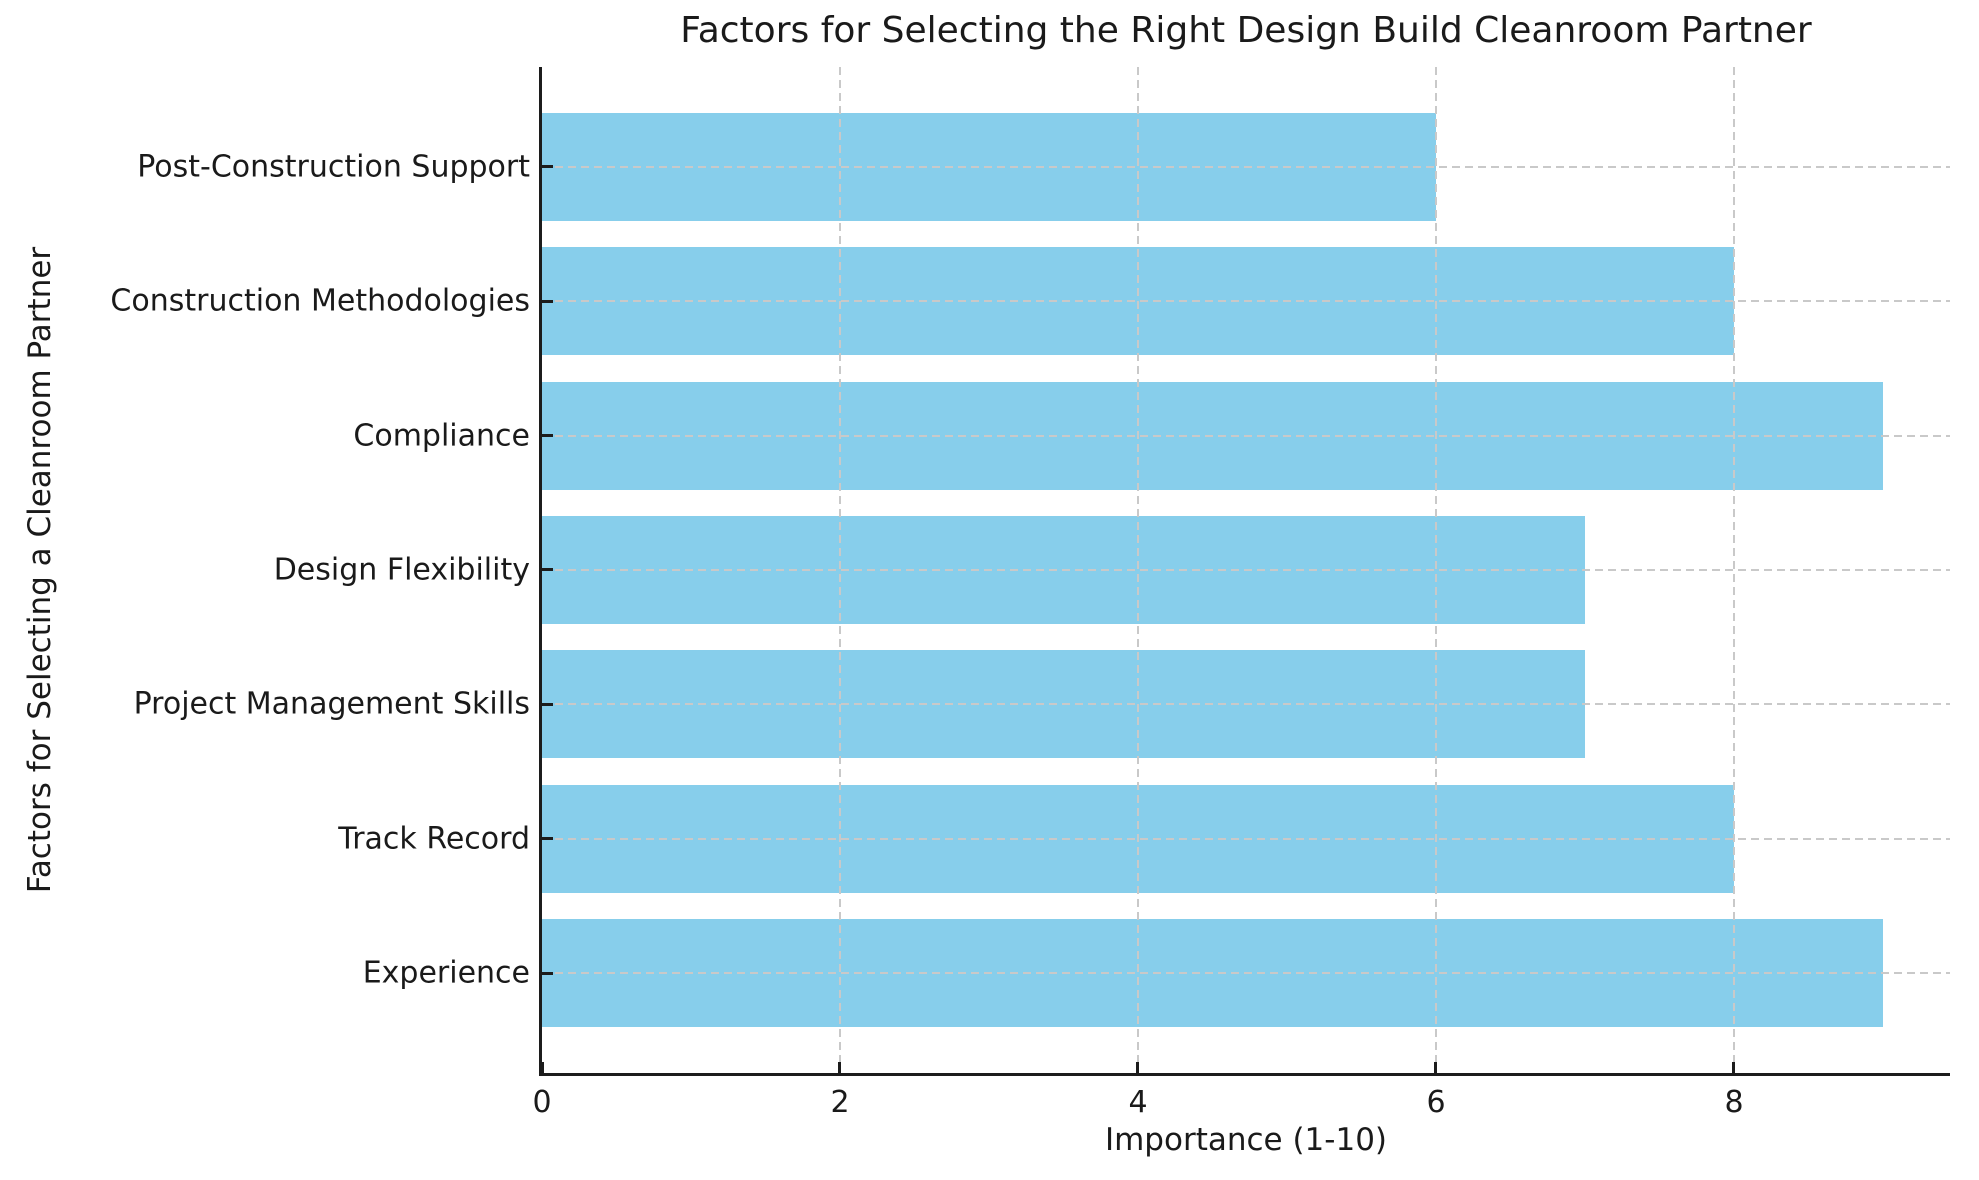 The image size is (1979, 1180). I want to click on y-tick-post-construction-support, so click(547, 166).